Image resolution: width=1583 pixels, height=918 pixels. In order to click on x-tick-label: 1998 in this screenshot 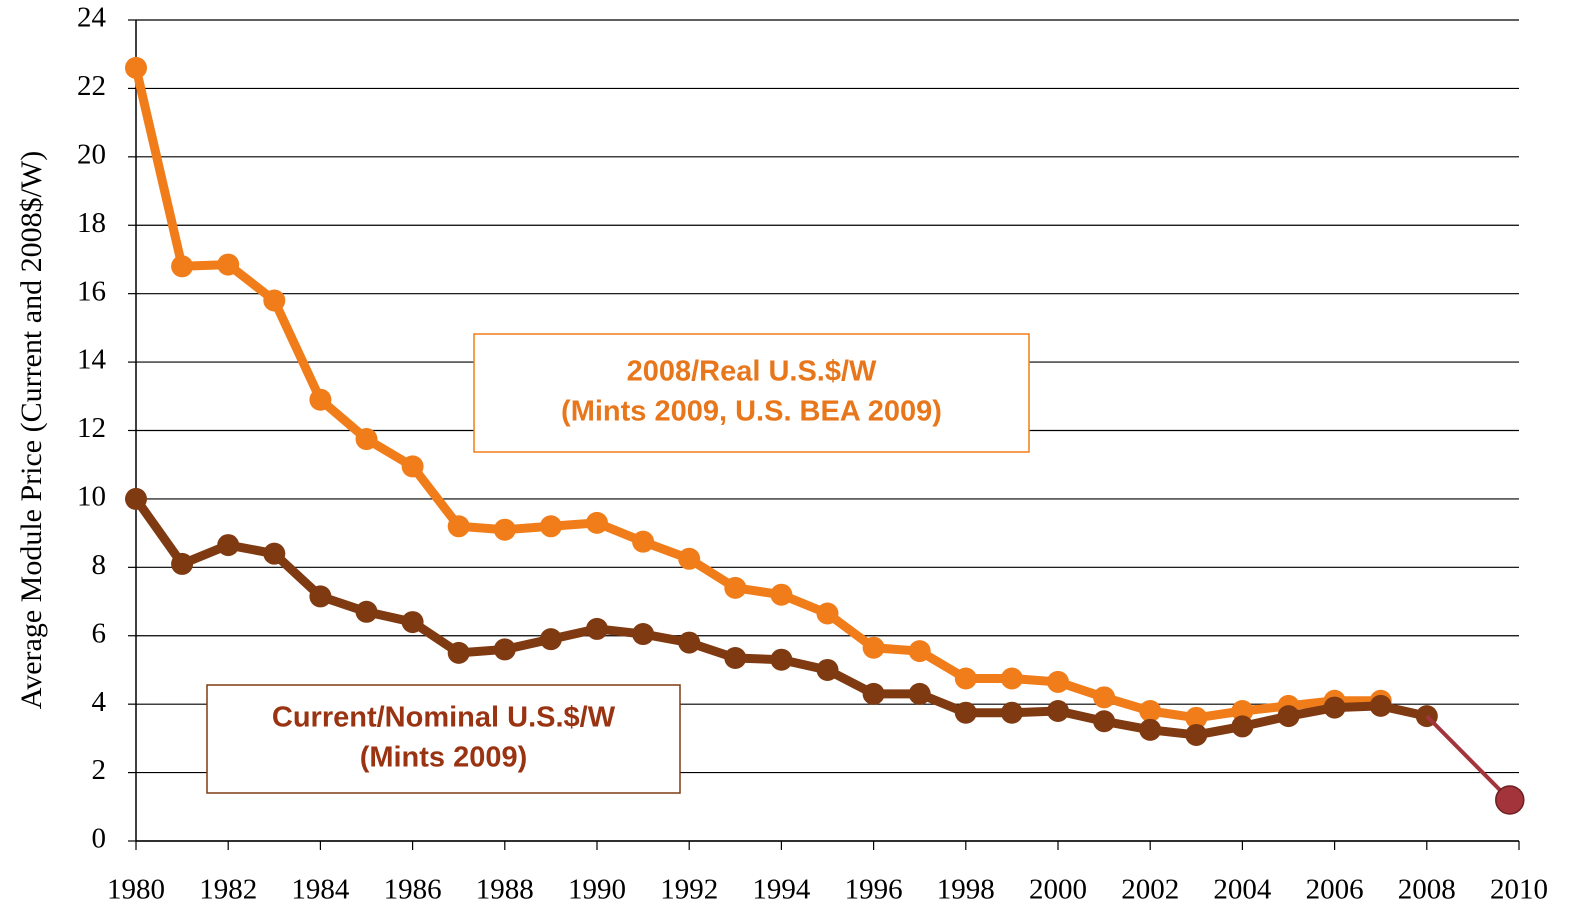, I will do `click(966, 890)`.